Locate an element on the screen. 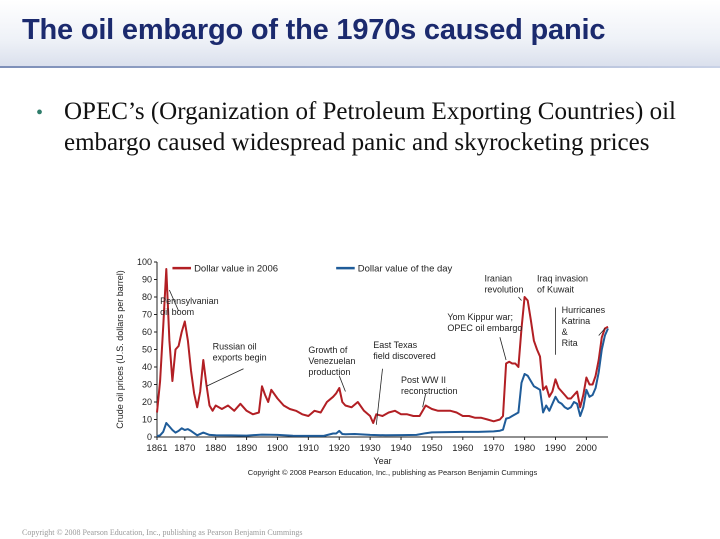  x-tick-label: 1980 is located at coordinates (524, 448).